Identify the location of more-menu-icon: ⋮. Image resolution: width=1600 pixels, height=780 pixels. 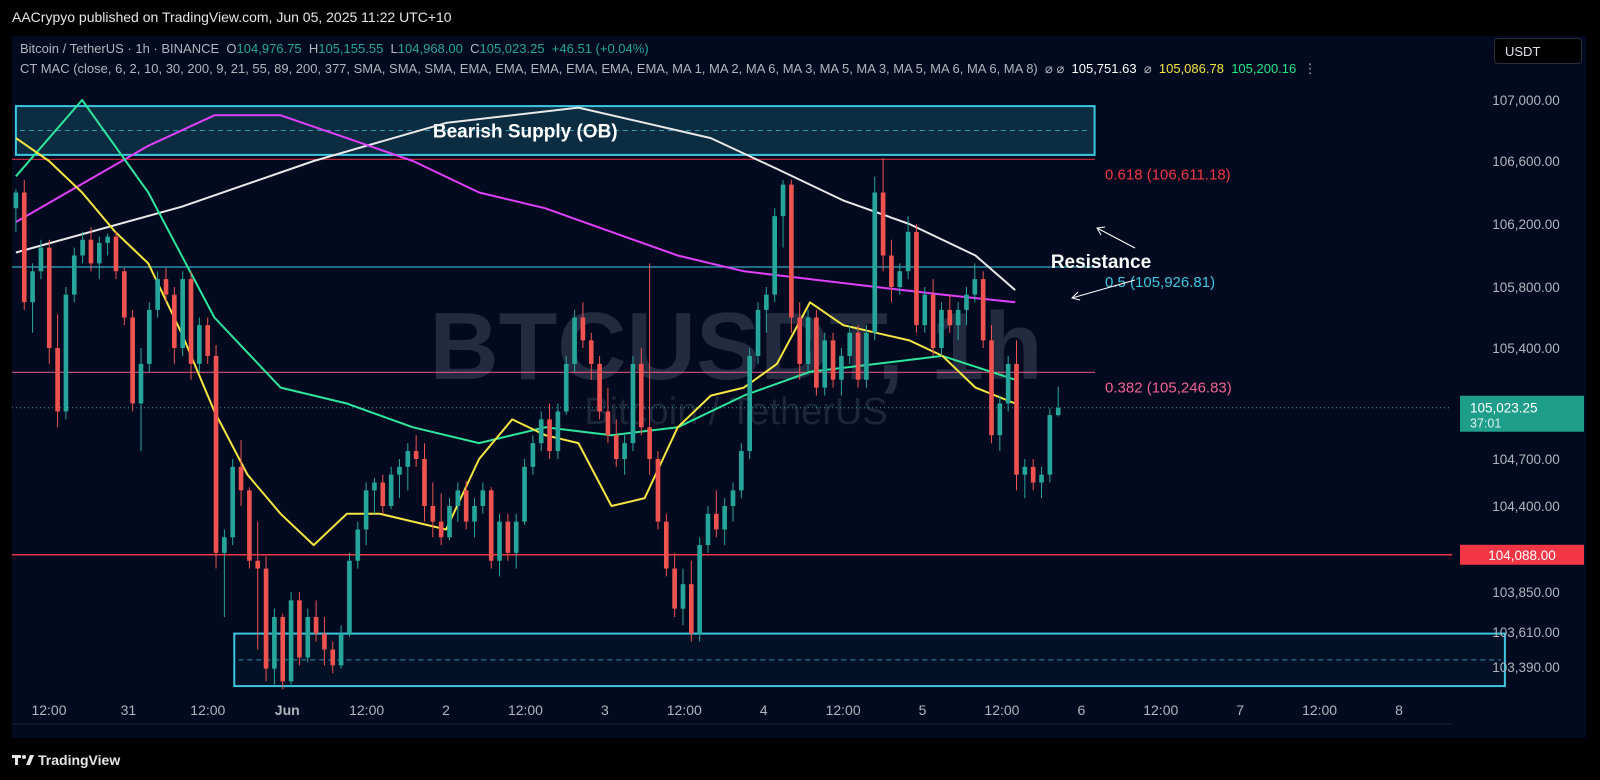
(1310, 68).